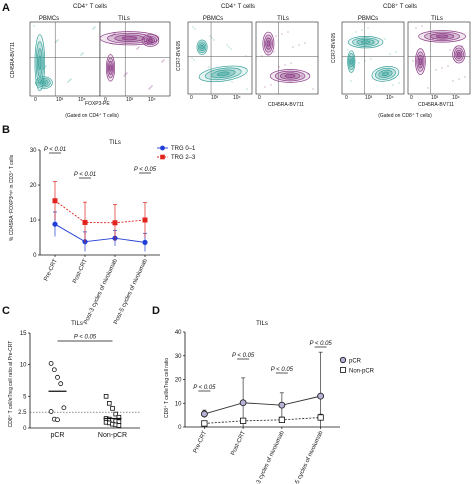 The image size is (474, 484). Describe the element at coordinates (33, 151) in the screenshot. I see `panel-b-ytick-label-3: 30` at that location.